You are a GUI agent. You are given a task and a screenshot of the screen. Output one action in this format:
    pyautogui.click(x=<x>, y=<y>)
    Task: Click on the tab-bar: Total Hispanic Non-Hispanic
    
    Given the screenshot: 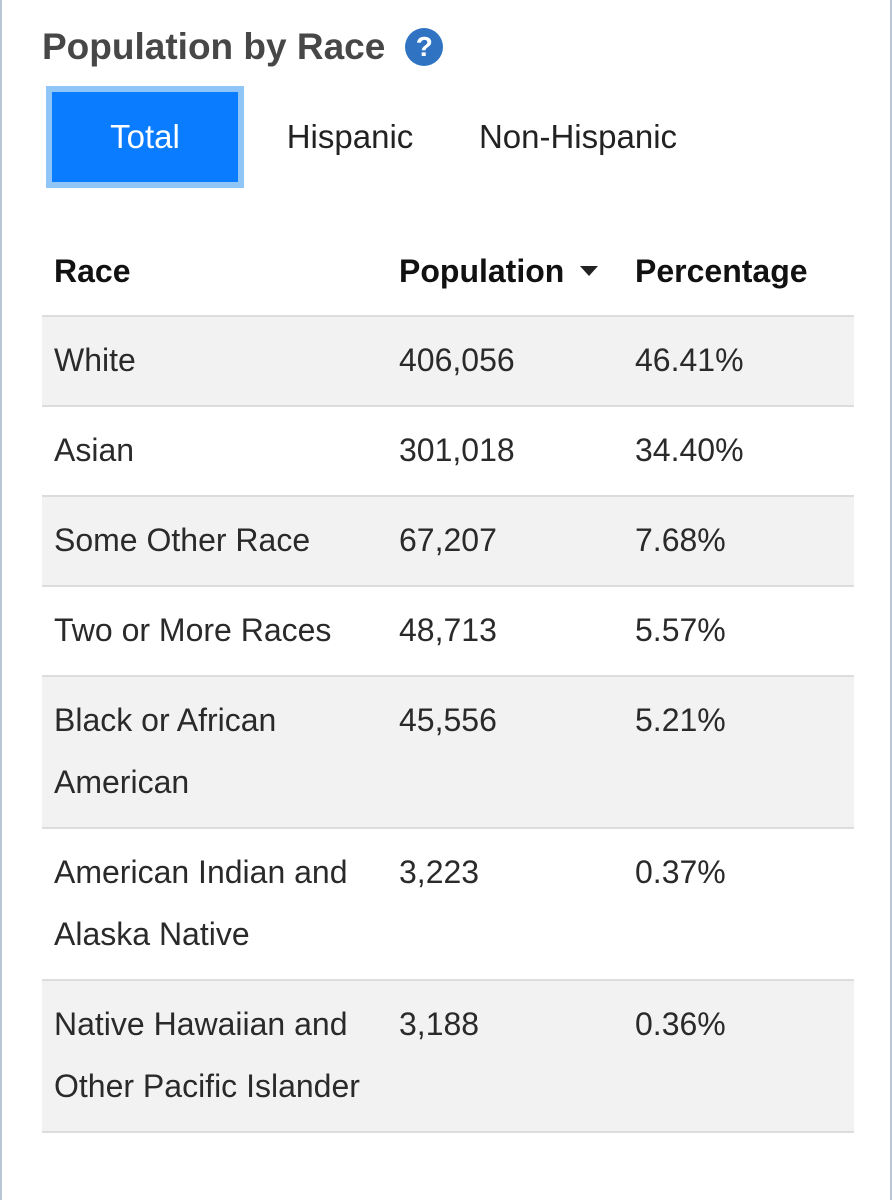 What is the action you would take?
    pyautogui.click(x=373, y=137)
    